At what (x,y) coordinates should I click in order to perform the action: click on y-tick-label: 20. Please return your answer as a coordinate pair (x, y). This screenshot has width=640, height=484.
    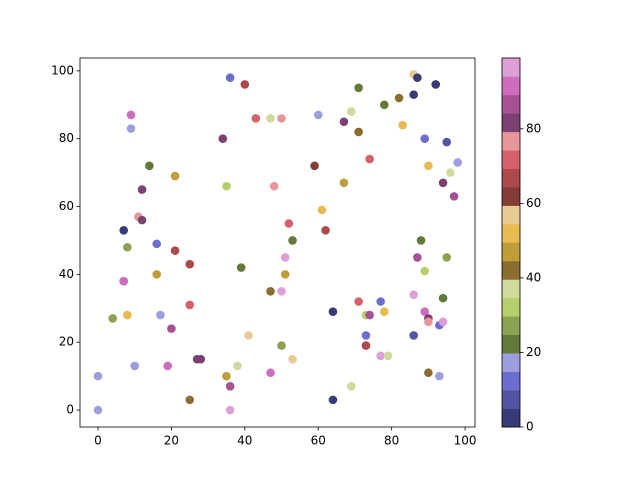
    Looking at the image, I should click on (66, 342).